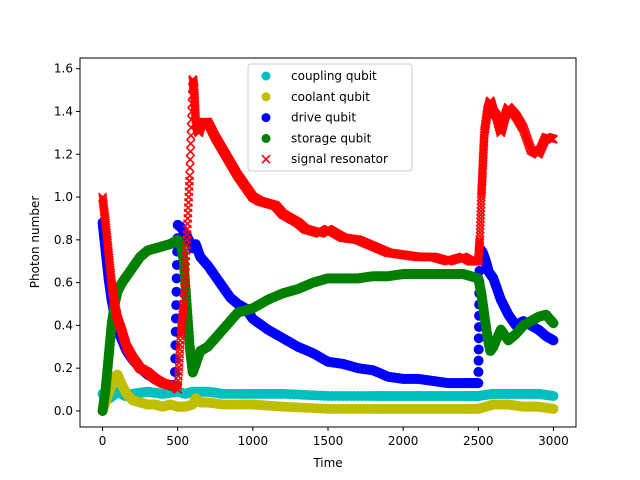 Image resolution: width=640 pixels, height=480 pixels. I want to click on y-axis-label: Photon number, so click(35, 242).